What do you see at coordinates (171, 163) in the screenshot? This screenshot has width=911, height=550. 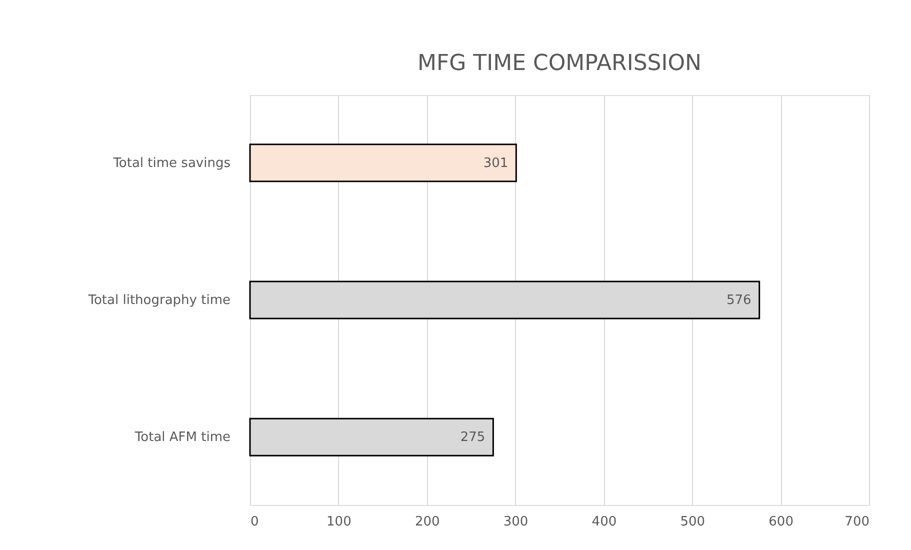 I see `y-tick-label: Total time savings` at bounding box center [171, 163].